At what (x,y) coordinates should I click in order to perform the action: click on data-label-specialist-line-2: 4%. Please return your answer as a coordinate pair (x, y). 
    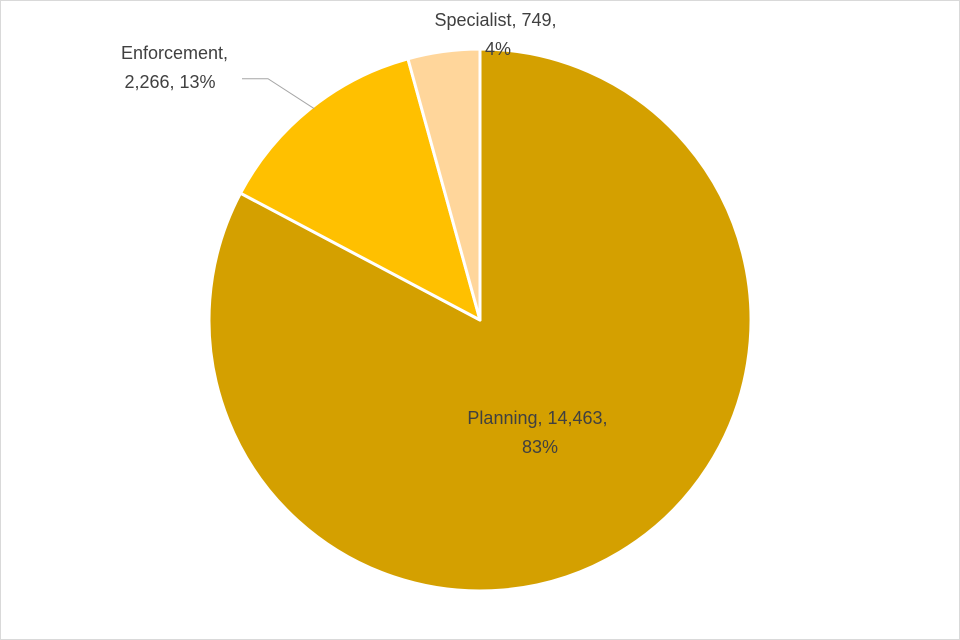
    Looking at the image, I should click on (498, 49).